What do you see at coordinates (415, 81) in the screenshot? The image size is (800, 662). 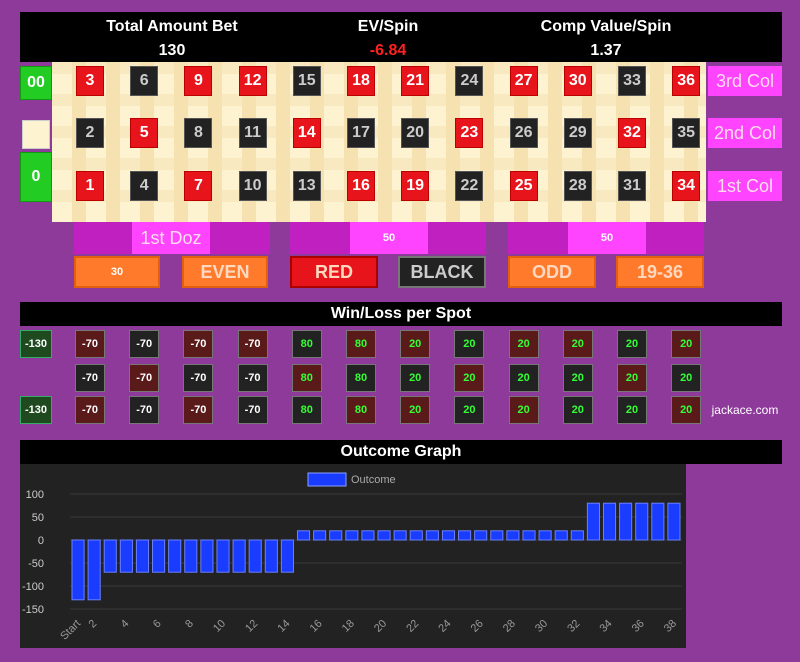 I see `number-cell: 21` at bounding box center [415, 81].